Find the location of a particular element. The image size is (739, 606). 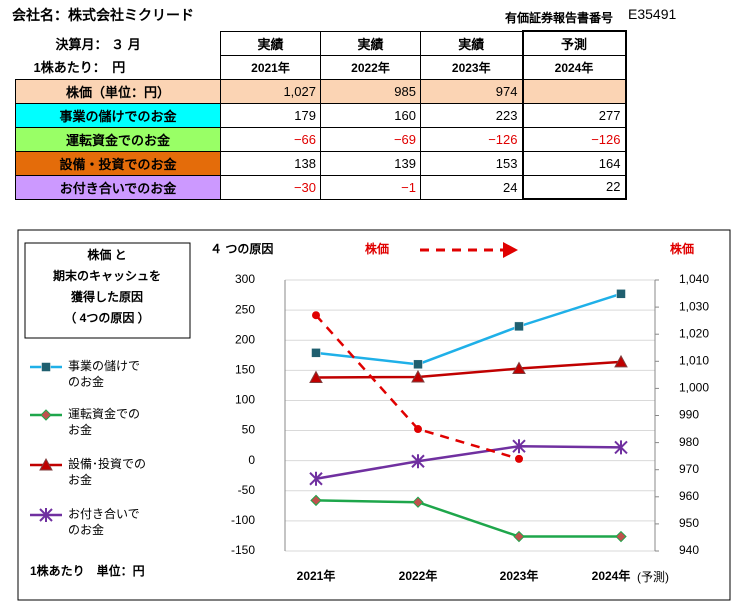

y2-tick-label: 1,000 is located at coordinates (694, 388).